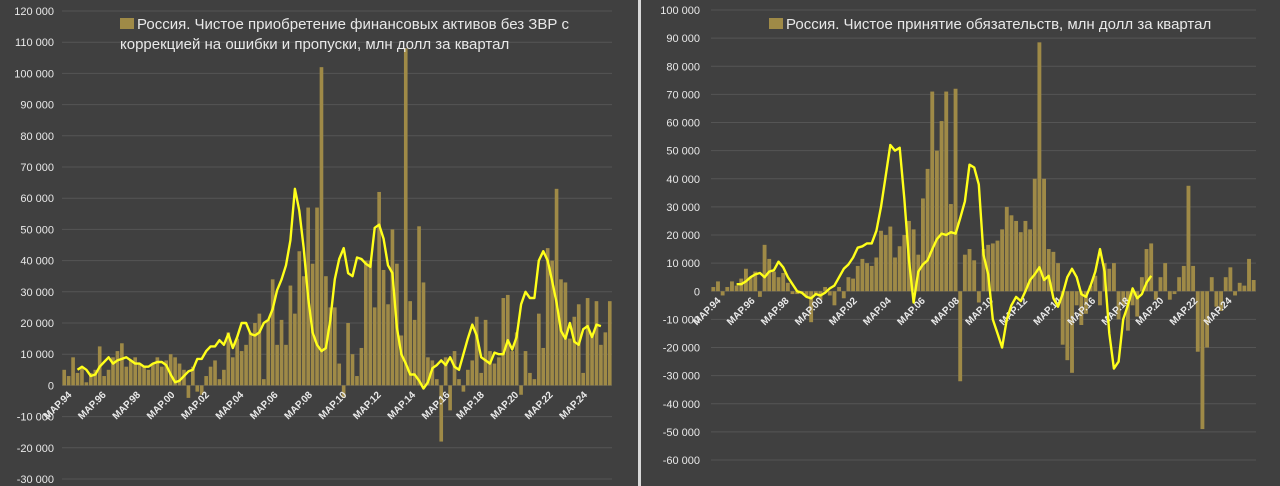  I want to click on x-tick-label: MAP.98, so click(127, 405).